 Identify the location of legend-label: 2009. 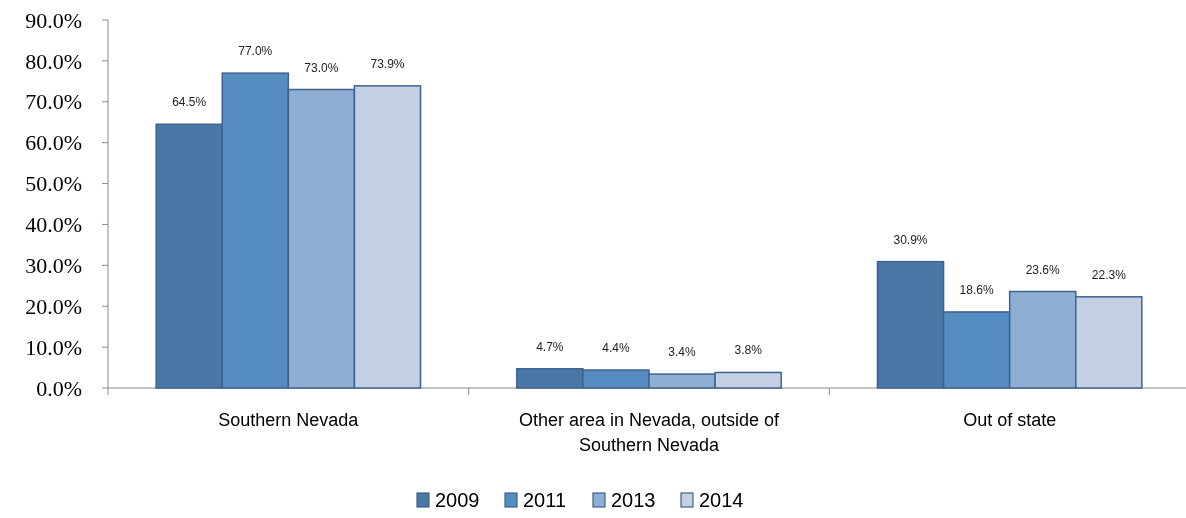
(457, 500).